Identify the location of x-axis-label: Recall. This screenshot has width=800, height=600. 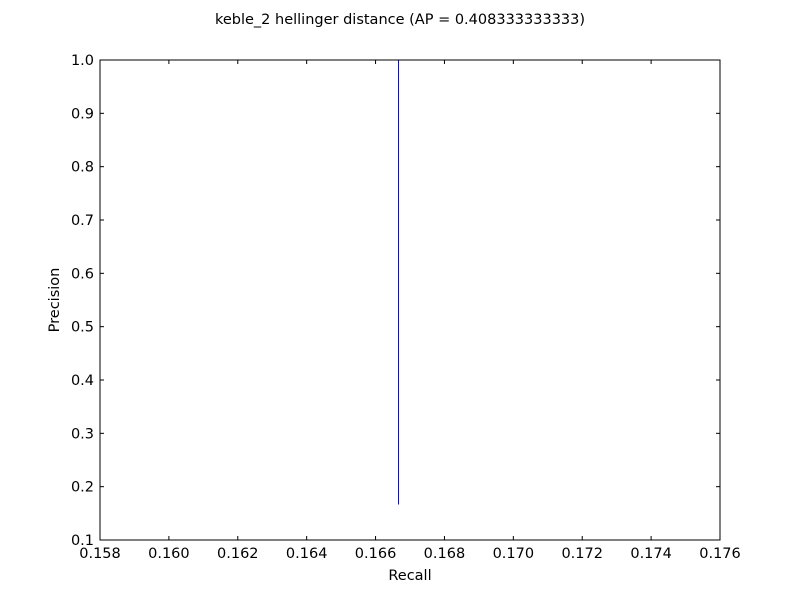
(409, 576).